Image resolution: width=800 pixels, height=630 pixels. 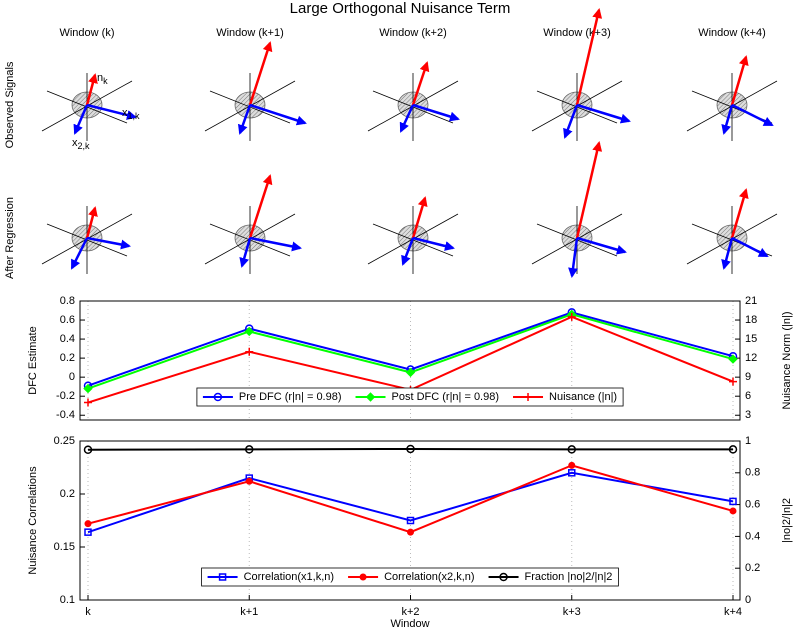 What do you see at coordinates (10, 104) in the screenshot?
I see `row-label: Observed Signals` at bounding box center [10, 104].